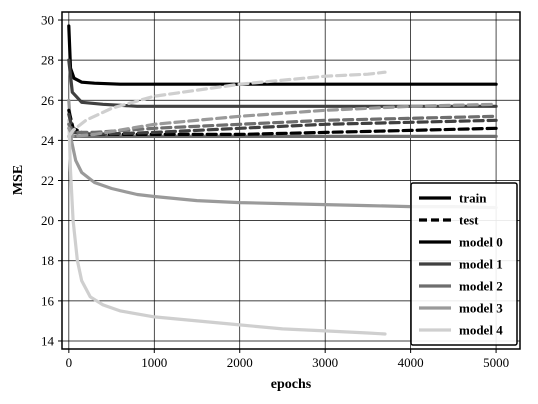 This screenshot has width=538, height=404. I want to click on legend-label: model 2, so click(481, 286).